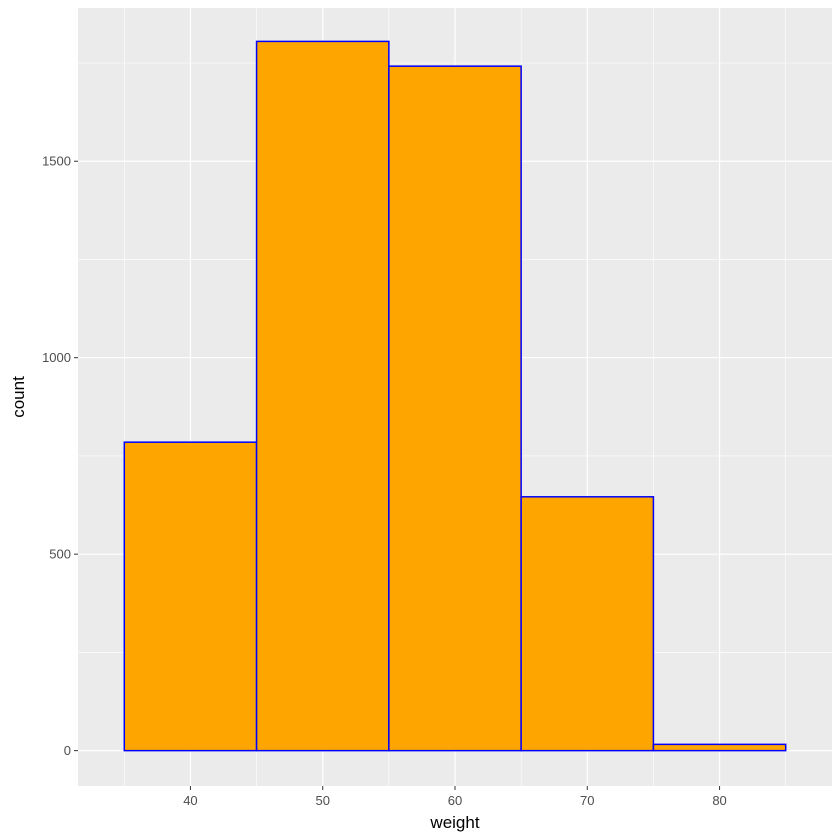 This screenshot has height=840, width=840. What do you see at coordinates (56, 357) in the screenshot?
I see `y-tick-label: 1000` at bounding box center [56, 357].